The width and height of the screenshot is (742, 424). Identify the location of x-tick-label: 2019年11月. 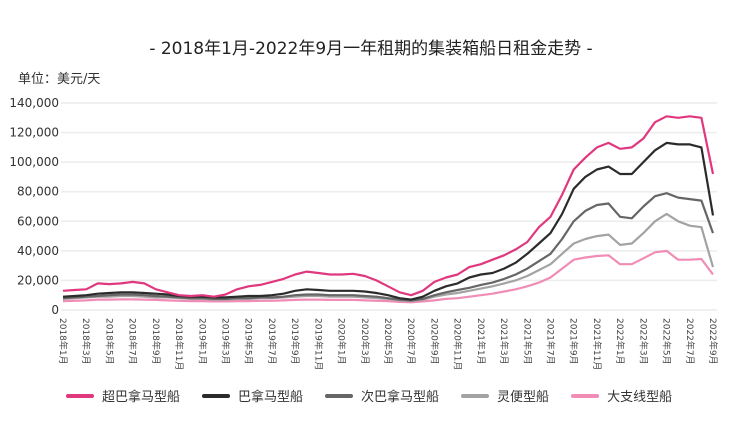
(318, 344).